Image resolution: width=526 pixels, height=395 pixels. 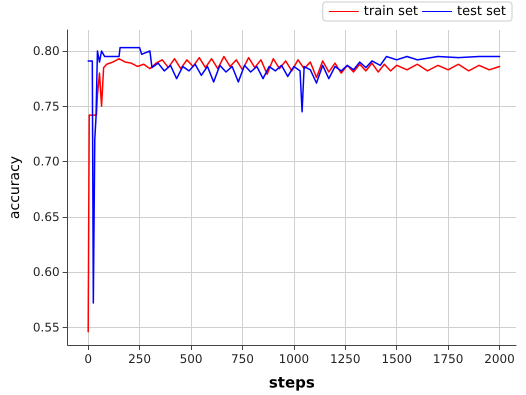 What do you see at coordinates (88, 359) in the screenshot?
I see `x-tick-label: 0` at bounding box center [88, 359].